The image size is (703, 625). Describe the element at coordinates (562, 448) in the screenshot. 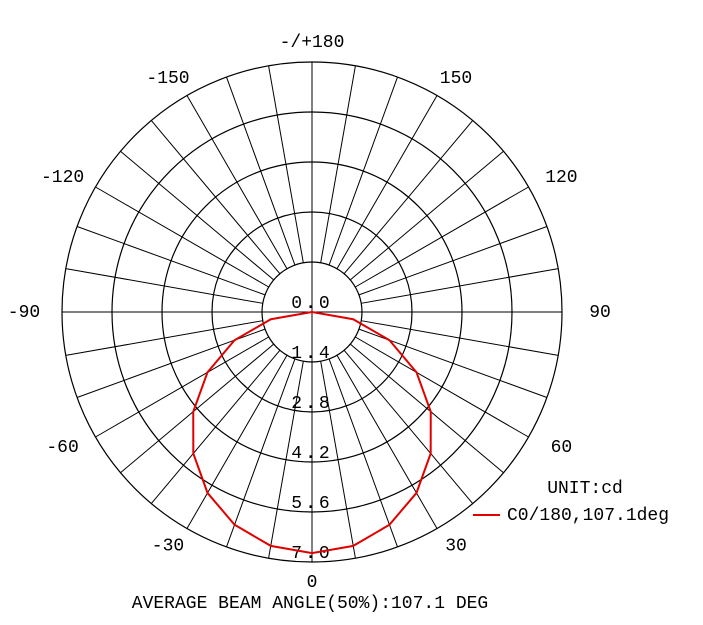

I see `angle-tick-label: 60` at that location.